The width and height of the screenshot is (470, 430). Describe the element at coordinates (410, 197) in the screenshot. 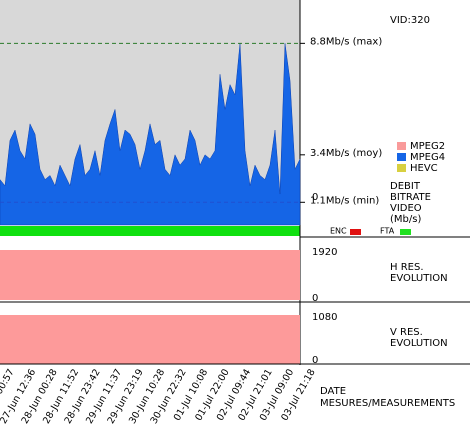

I see `y-axis-label: BITRATE` at that location.